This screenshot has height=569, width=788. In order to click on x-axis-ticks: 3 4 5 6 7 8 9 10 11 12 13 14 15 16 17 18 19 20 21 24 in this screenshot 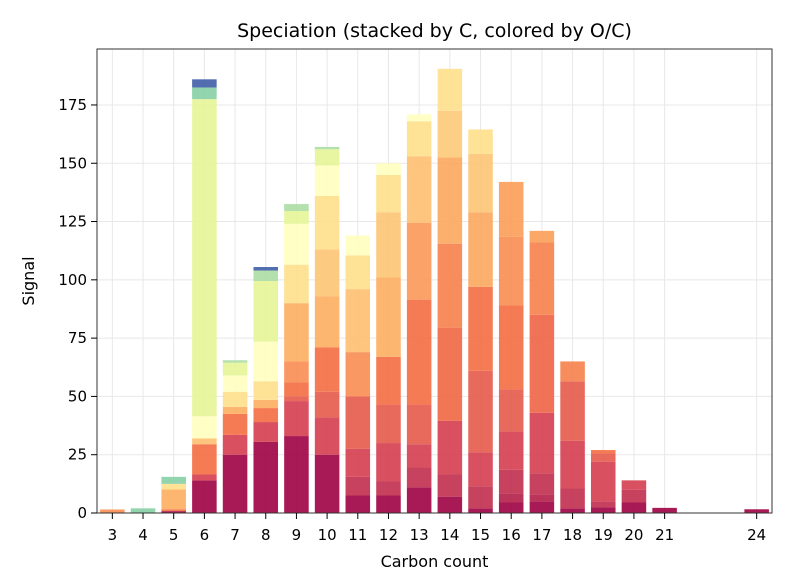, I will do `click(437, 528)`.